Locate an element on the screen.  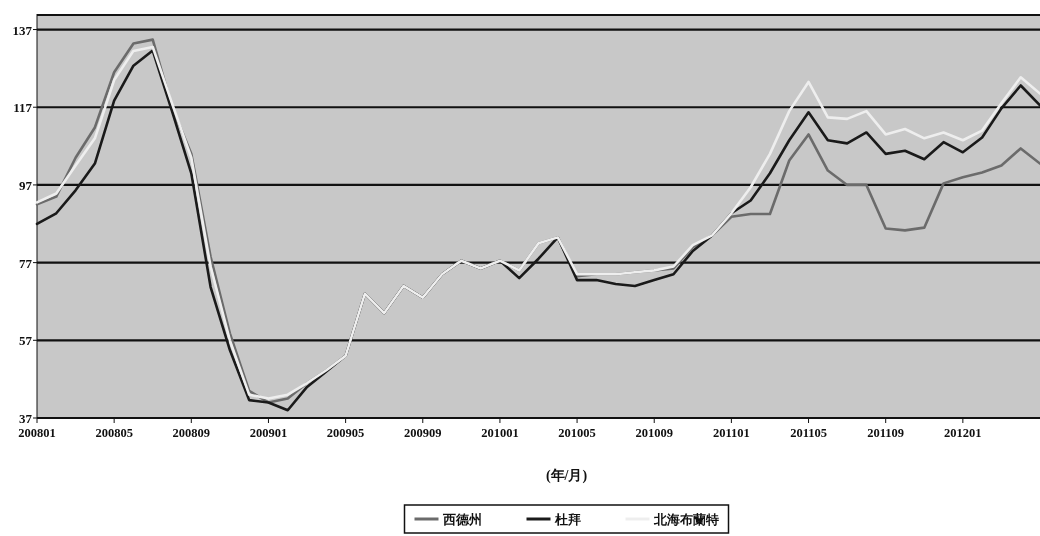
y-tick-label: 137 is located at coordinates (22, 30).